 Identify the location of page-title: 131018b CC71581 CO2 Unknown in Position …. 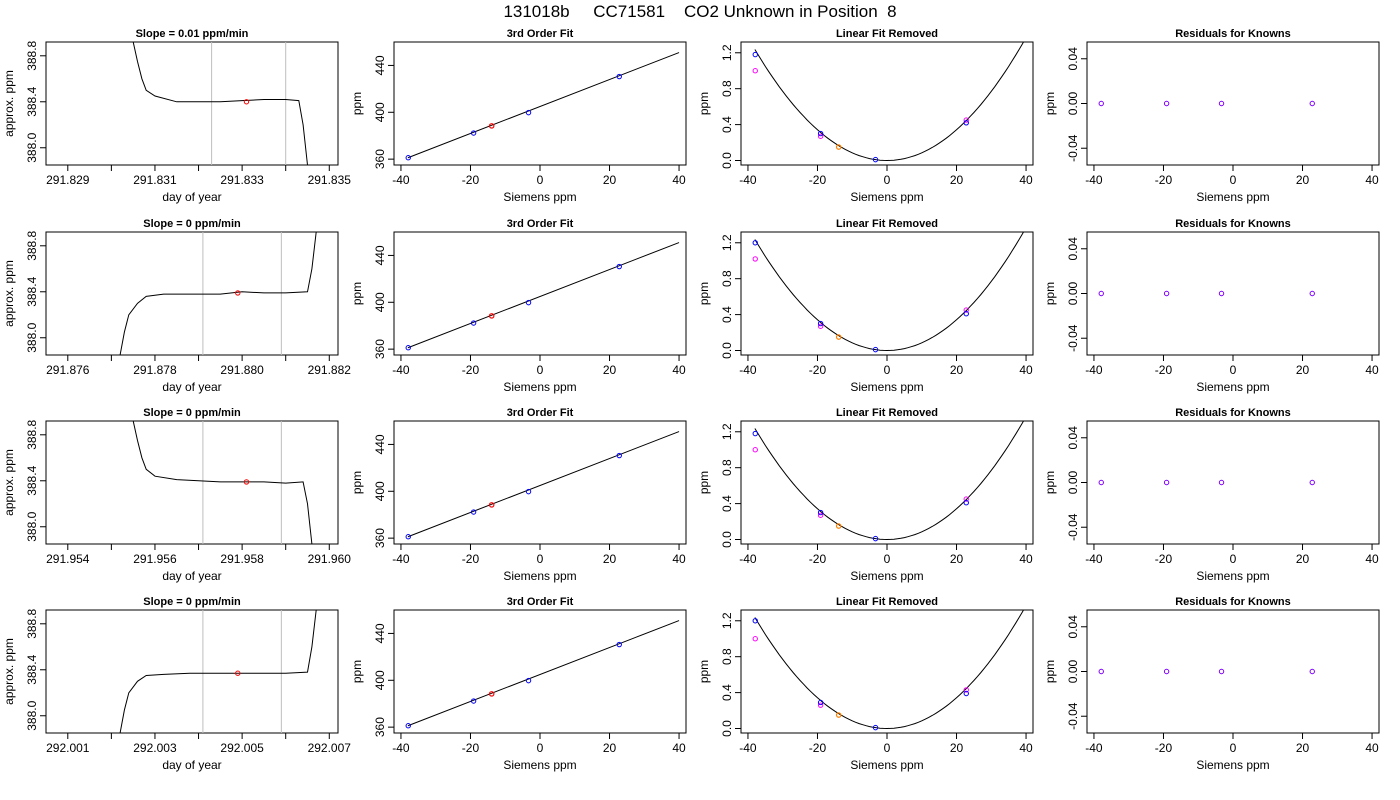
(700, 11).